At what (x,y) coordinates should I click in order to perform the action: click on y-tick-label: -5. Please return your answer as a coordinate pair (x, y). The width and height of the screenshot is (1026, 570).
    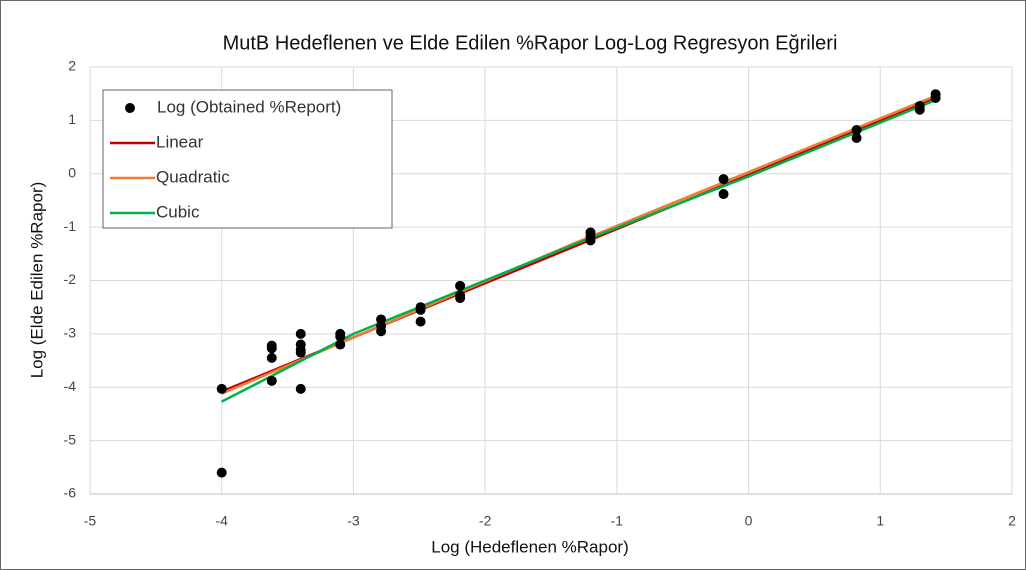
    Looking at the image, I should click on (70, 439).